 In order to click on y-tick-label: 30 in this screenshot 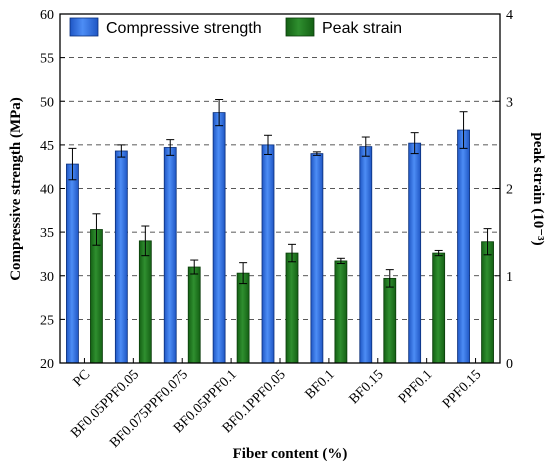, I will do `click(47, 277)`.